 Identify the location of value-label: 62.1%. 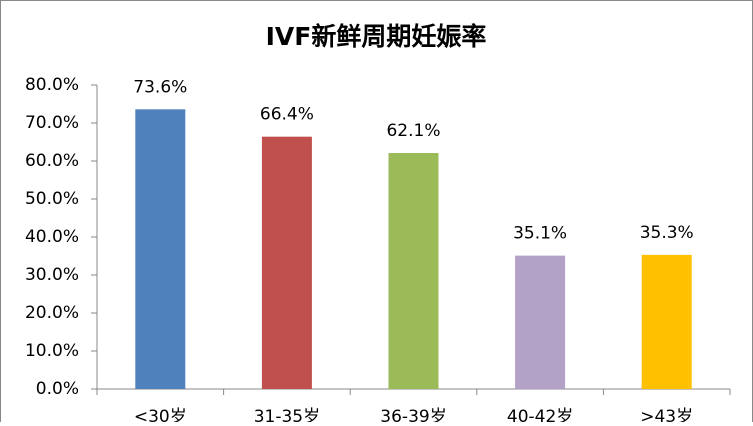
(413, 131).